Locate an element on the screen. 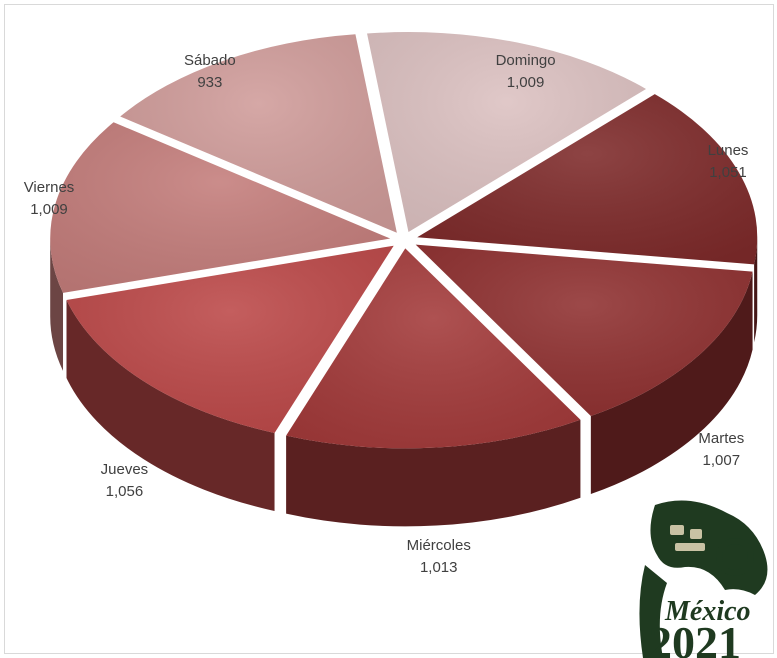 This screenshot has height=658, width=777. slice-label-sábado: Sábado 933 is located at coordinates (210, 72).